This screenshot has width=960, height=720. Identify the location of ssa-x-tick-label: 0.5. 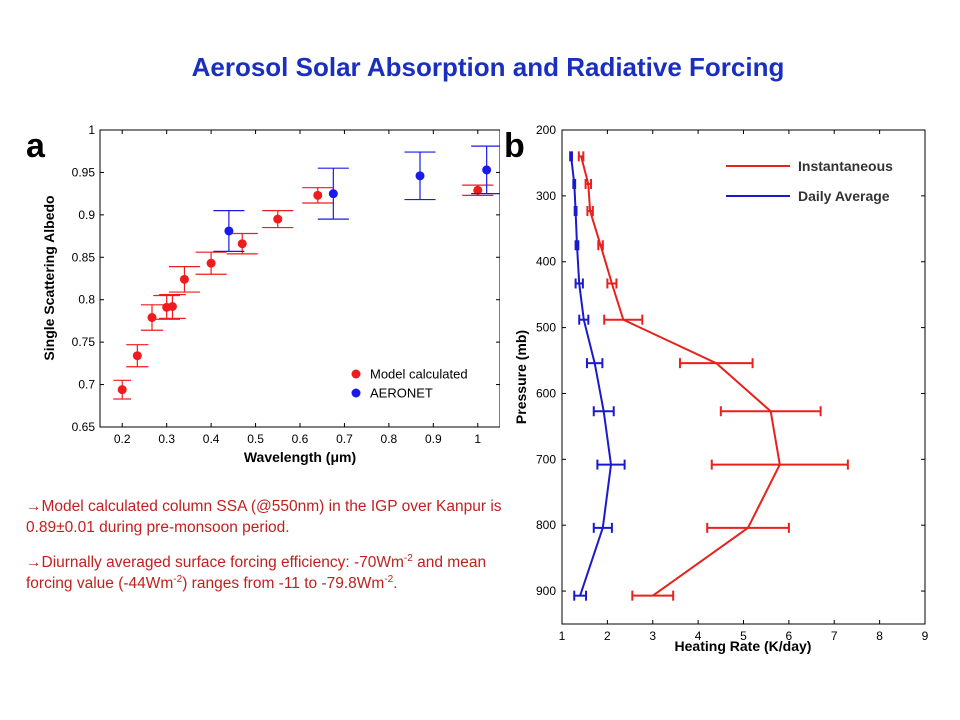
(255, 439).